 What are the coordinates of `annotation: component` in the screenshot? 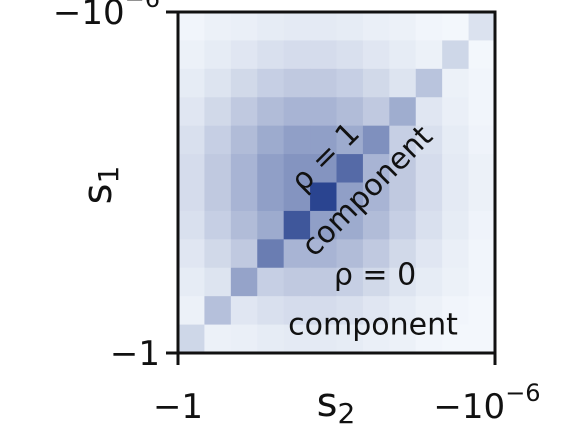 It's located at (373, 325).